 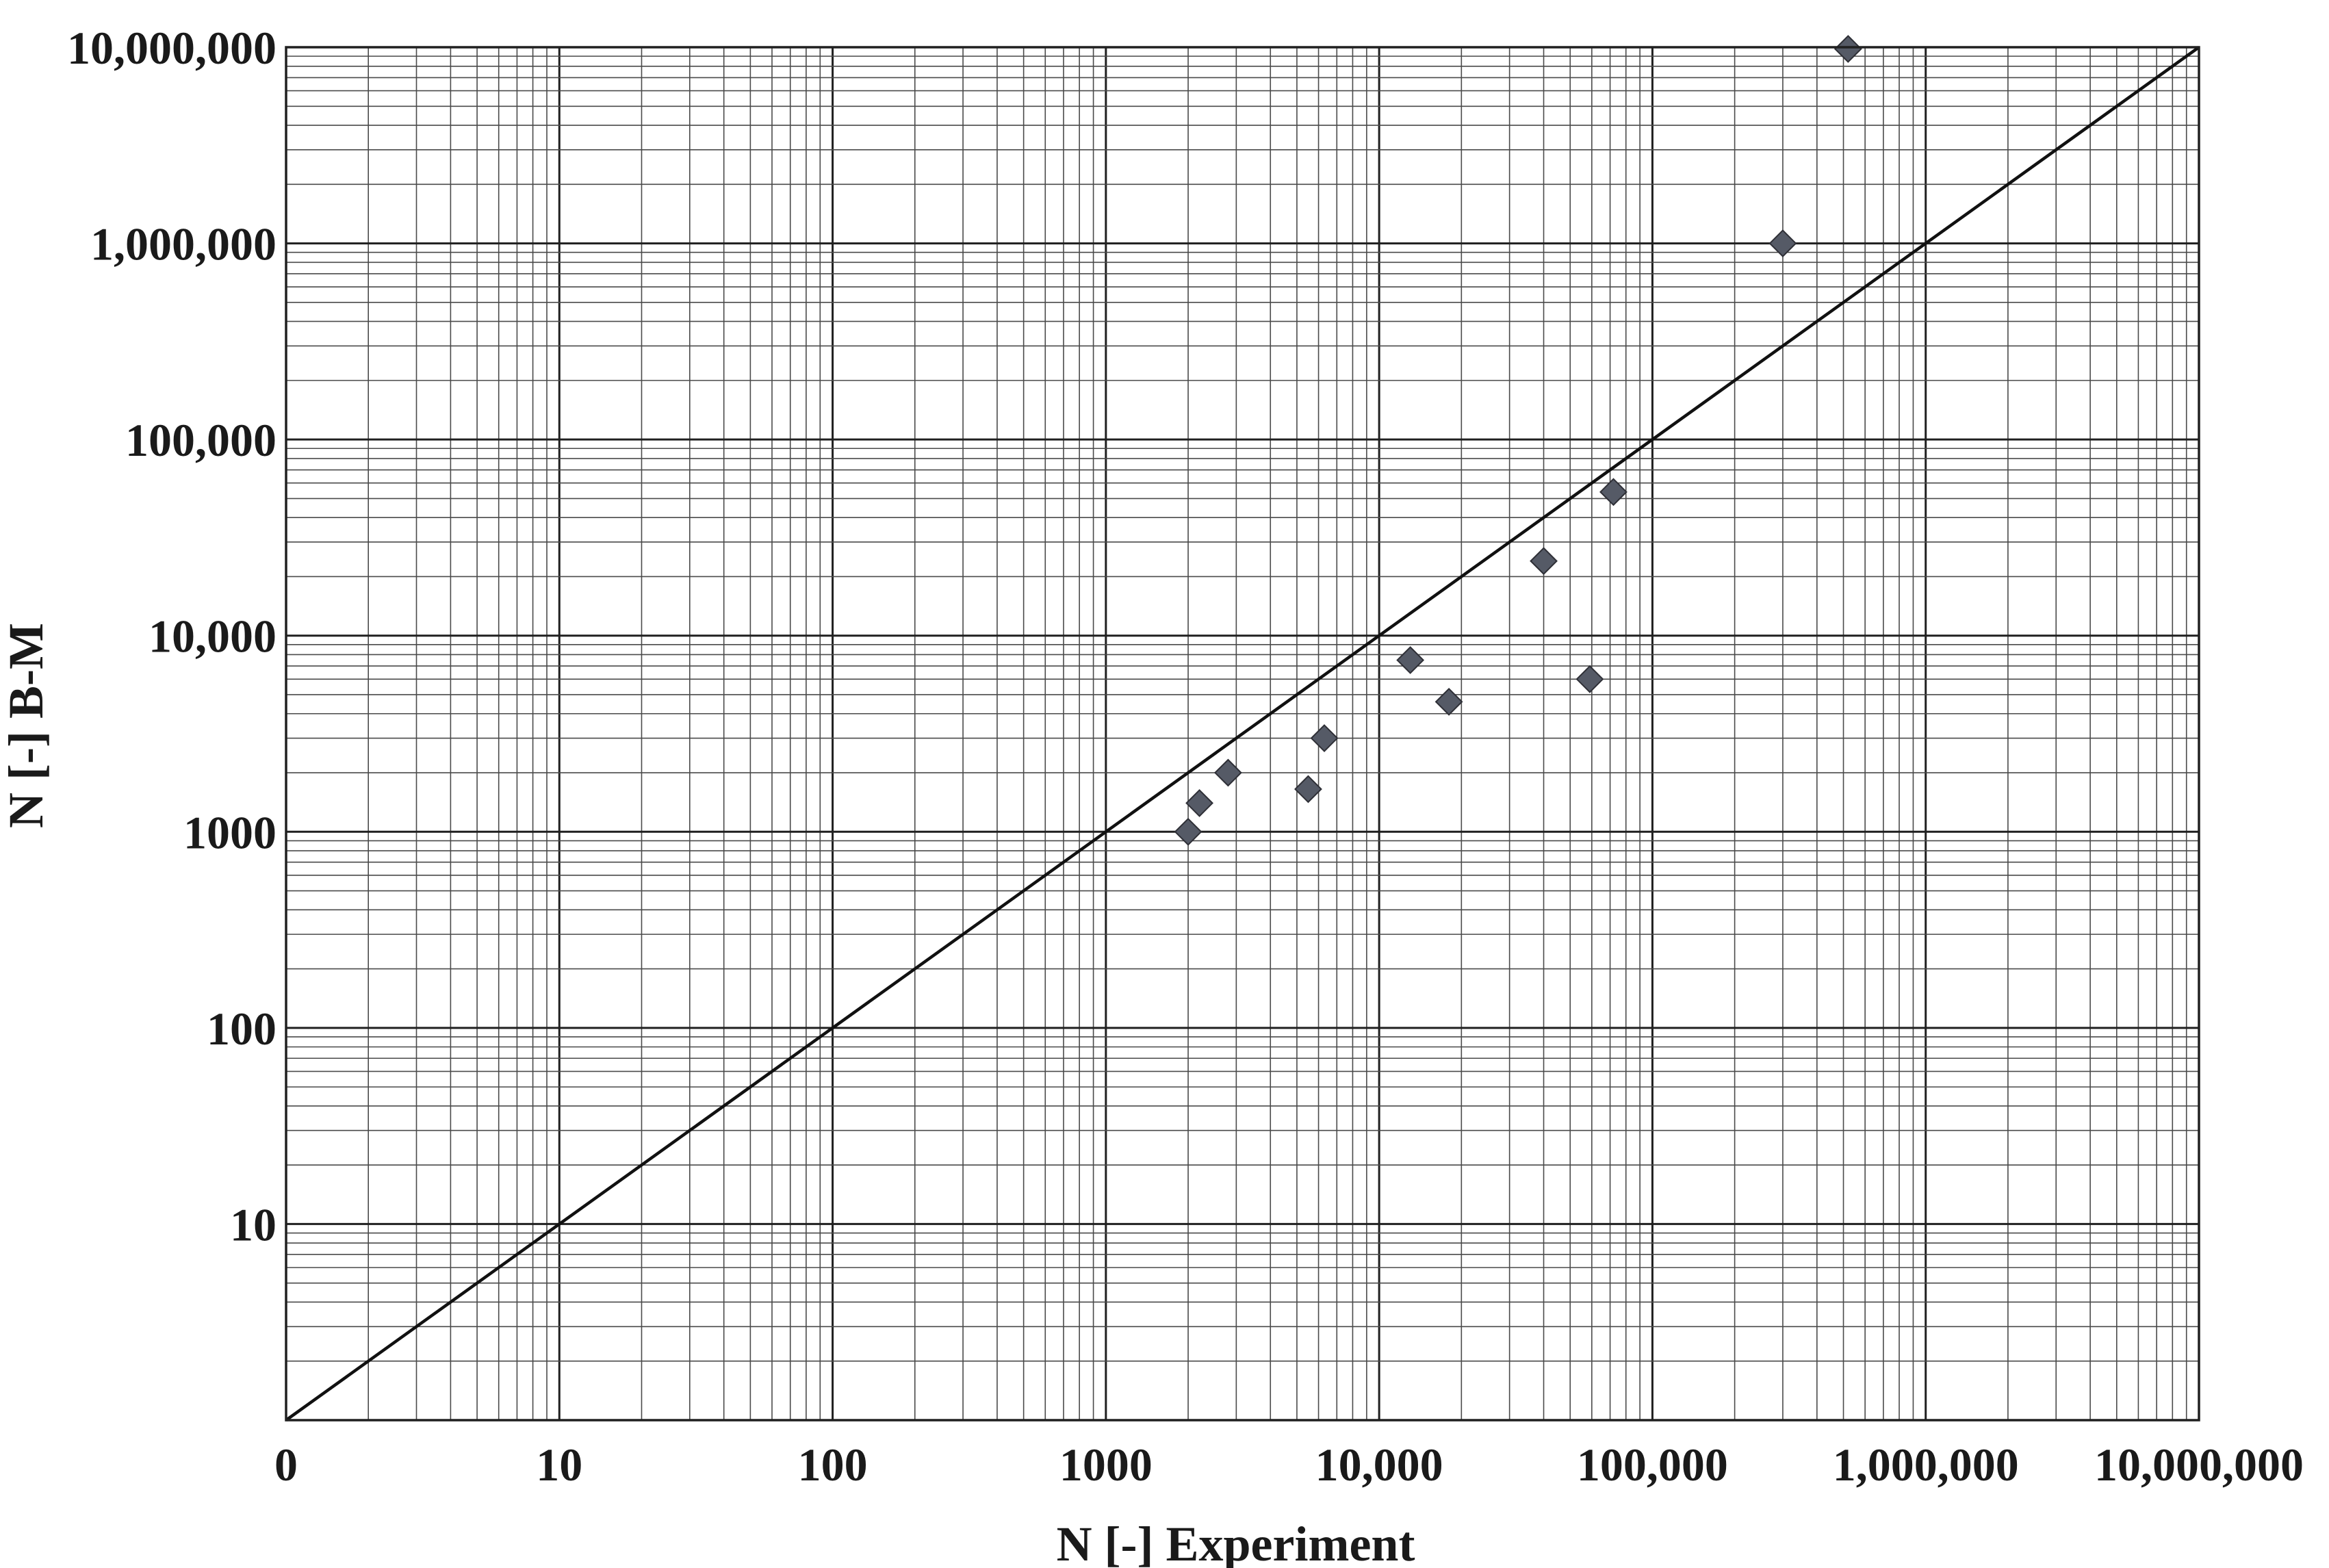 What do you see at coordinates (253, 1224) in the screenshot?
I see `y-tick-label: 10` at bounding box center [253, 1224].